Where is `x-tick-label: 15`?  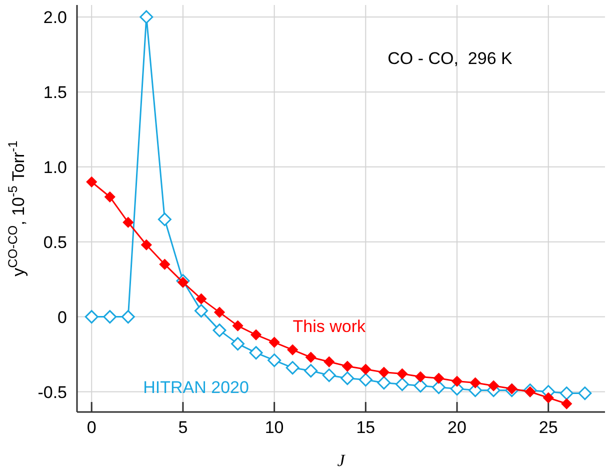
x-tick-label: 15 is located at coordinates (366, 427).